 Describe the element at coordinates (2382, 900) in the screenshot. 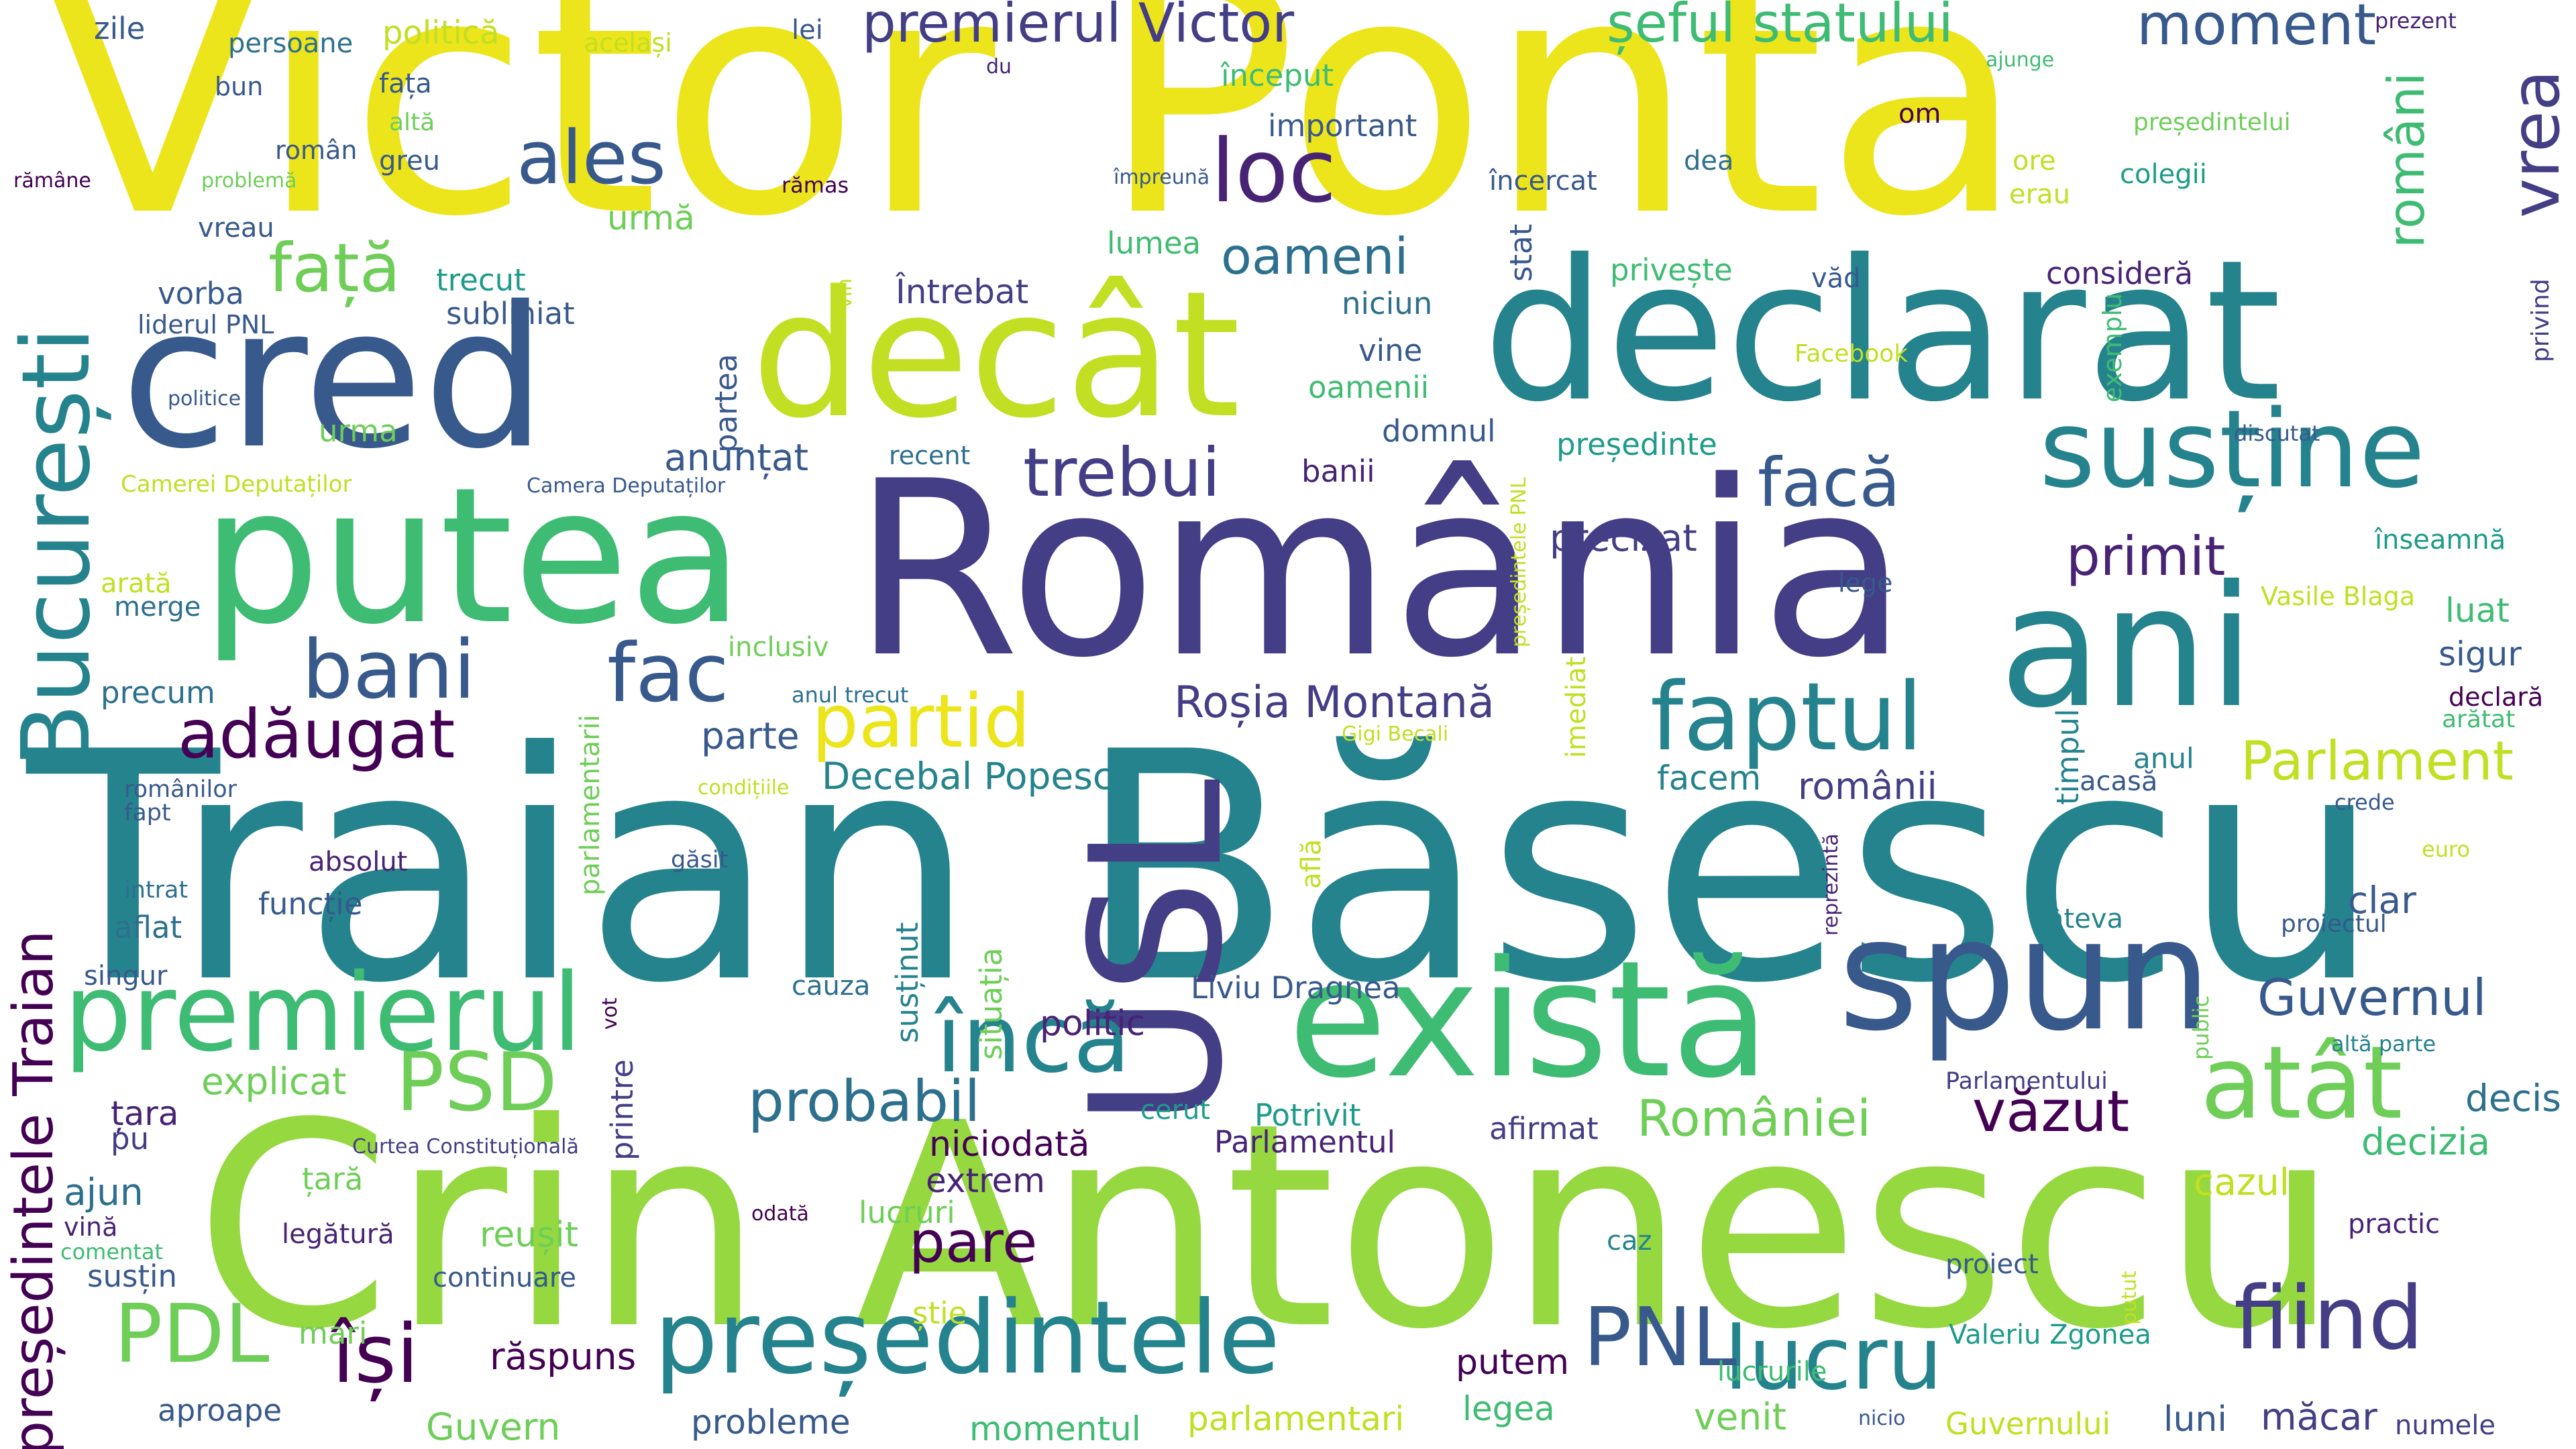

I see `word-clar: clar` at that location.